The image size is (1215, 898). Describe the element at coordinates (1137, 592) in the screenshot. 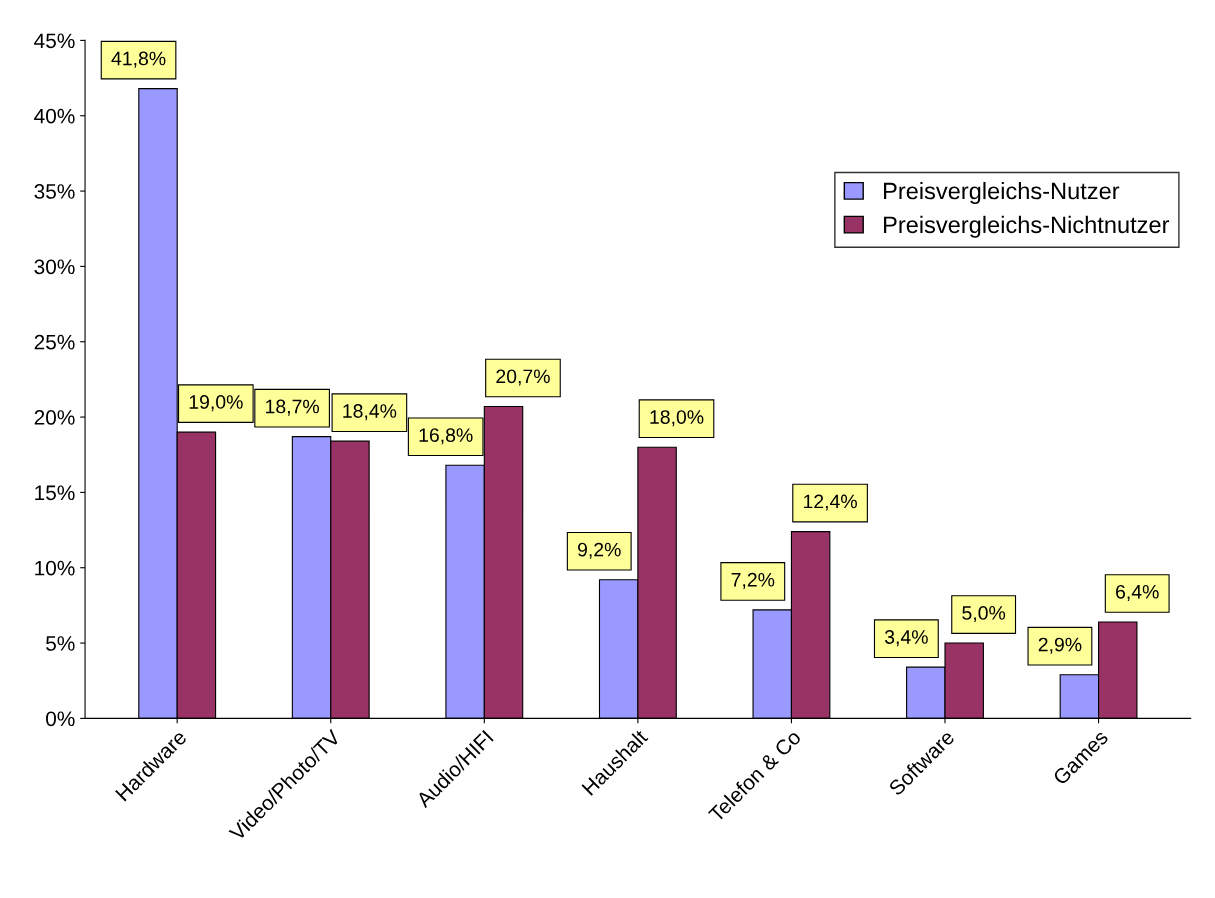

I see `data-label: 6,4%` at that location.